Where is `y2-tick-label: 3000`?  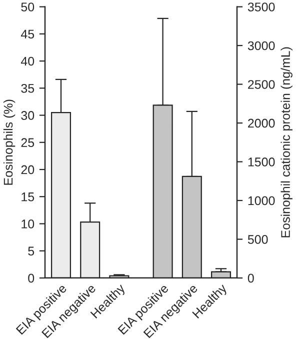 y2-tick-label: 3000 is located at coordinates (261, 45).